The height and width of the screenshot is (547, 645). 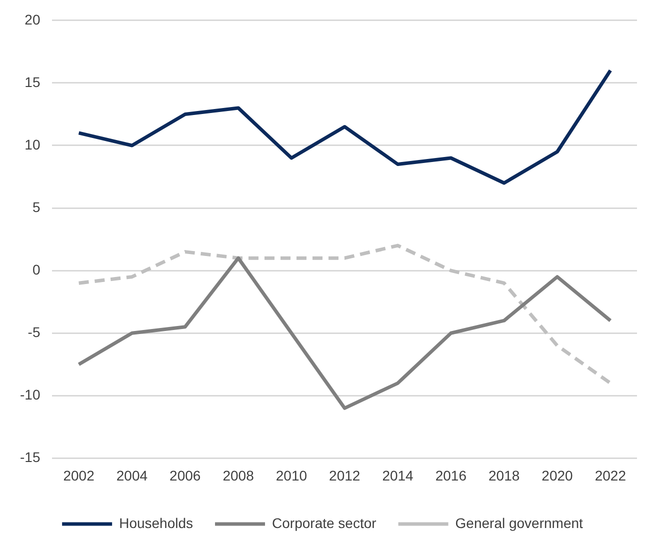 I want to click on x-tick-label: 2020, so click(x=558, y=475).